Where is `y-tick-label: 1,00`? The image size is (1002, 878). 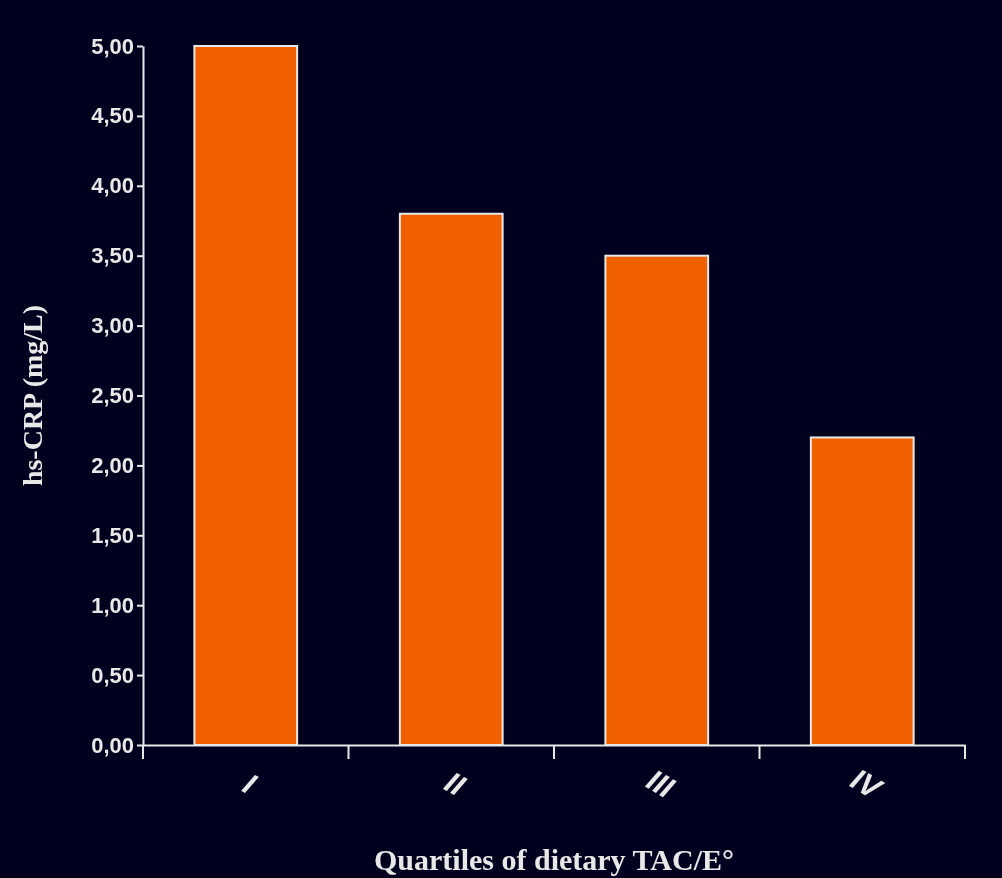
y-tick-label: 1,00 is located at coordinates (112, 605).